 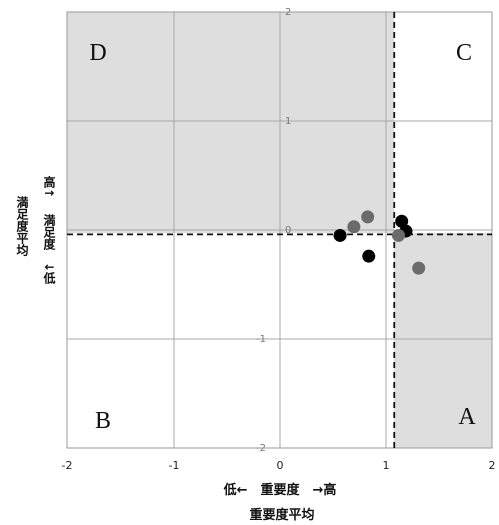 What do you see at coordinates (492, 465) in the screenshot?
I see `x-tick-label: 2` at bounding box center [492, 465].